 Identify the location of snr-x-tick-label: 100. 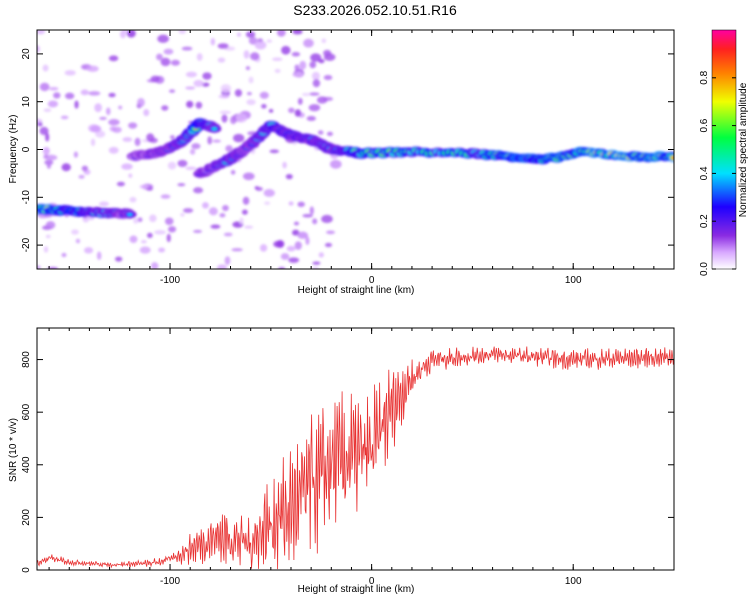
(573, 581).